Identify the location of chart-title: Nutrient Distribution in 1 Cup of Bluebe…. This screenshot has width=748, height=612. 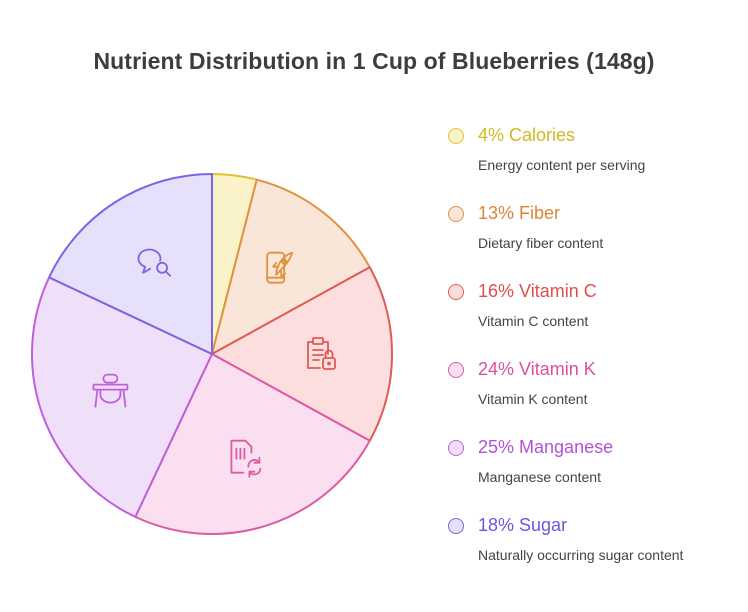
(374, 61).